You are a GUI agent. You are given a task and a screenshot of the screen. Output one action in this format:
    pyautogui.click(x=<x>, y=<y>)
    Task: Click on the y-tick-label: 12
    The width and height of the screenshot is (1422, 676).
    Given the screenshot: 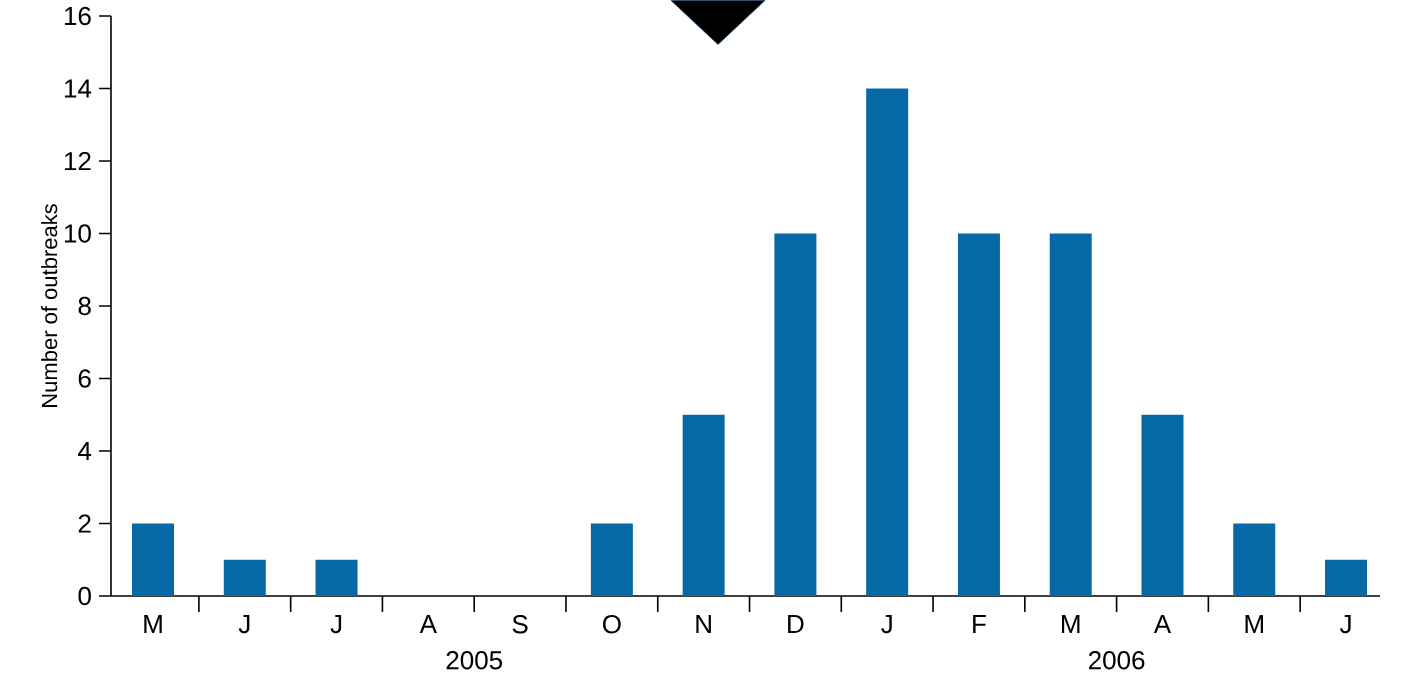 What is the action you would take?
    pyautogui.click(x=77, y=161)
    